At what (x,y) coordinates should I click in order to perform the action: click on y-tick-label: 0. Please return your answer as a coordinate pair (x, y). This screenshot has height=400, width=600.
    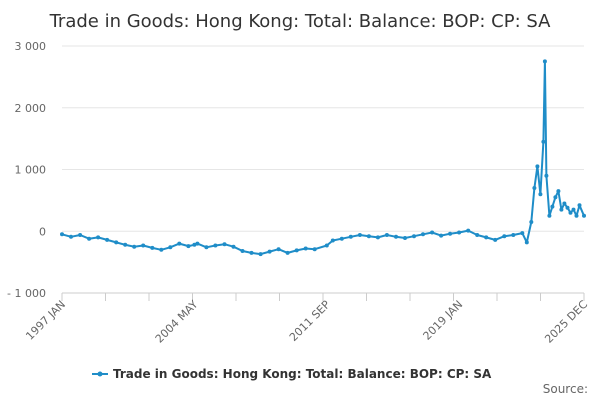
    Looking at the image, I should click on (42, 231).